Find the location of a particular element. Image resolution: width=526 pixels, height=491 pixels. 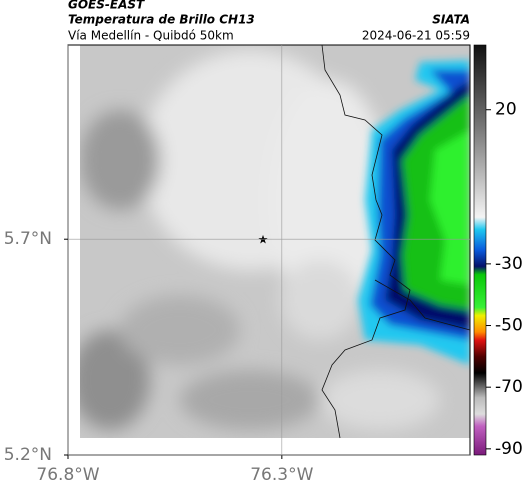

colorbar-label: -30 is located at coordinates (509, 264).